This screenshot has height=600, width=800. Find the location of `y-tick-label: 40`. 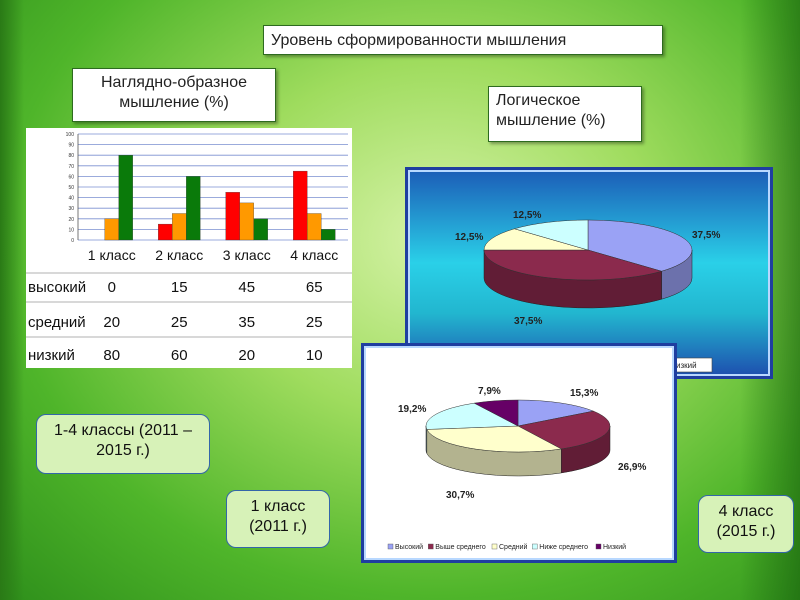

y-tick-label: 40 is located at coordinates (71, 199).